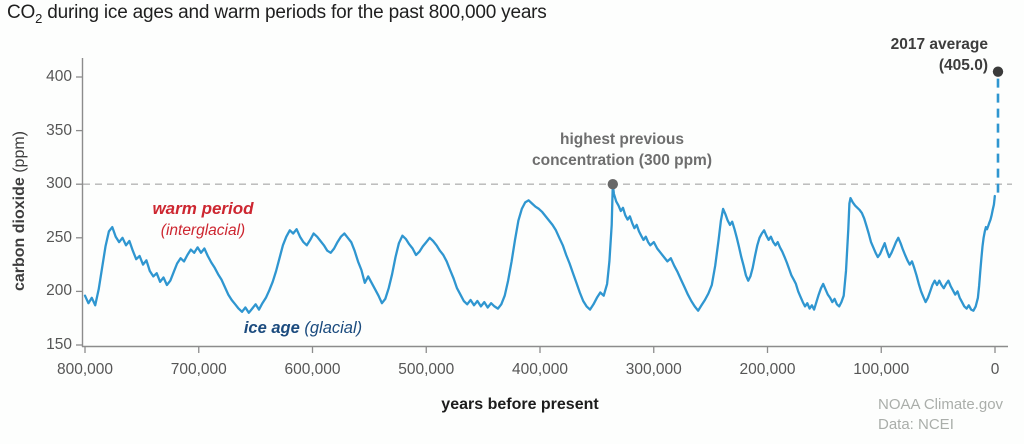 This screenshot has width=1024, height=444. Describe the element at coordinates (939, 44) in the screenshot. I see `annotation-2017-average-line1: 2017 average` at that location.